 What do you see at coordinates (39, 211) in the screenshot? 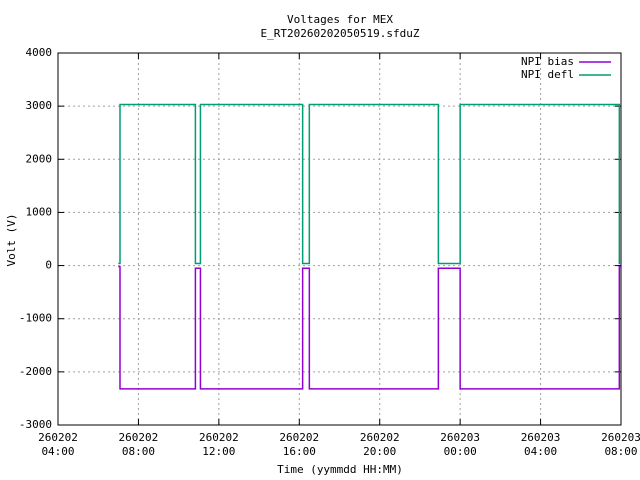
I see `y-tick-label: 1000` at bounding box center [39, 211].